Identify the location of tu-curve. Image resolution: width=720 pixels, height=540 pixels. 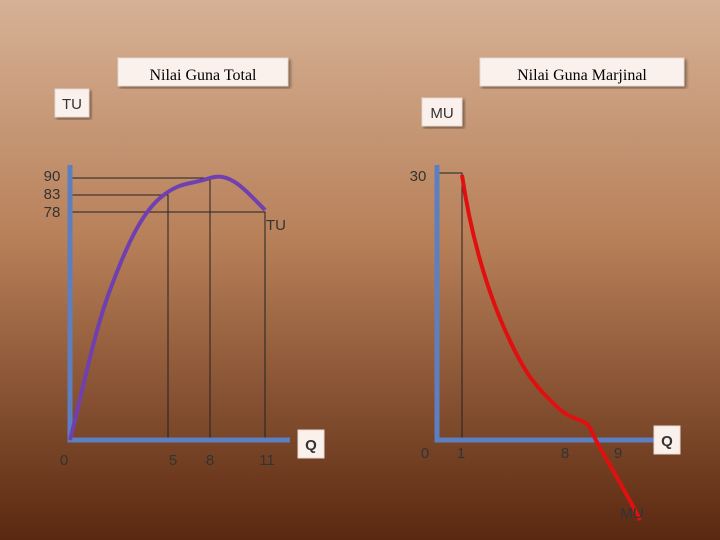
(167, 307).